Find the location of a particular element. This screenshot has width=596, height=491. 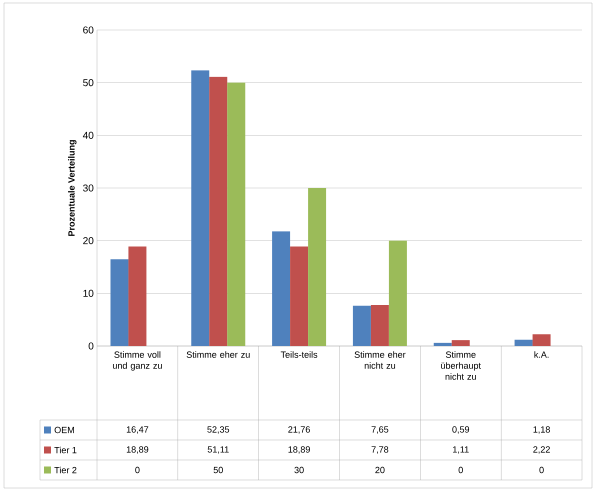

y-tick-label: 60 is located at coordinates (88, 30).